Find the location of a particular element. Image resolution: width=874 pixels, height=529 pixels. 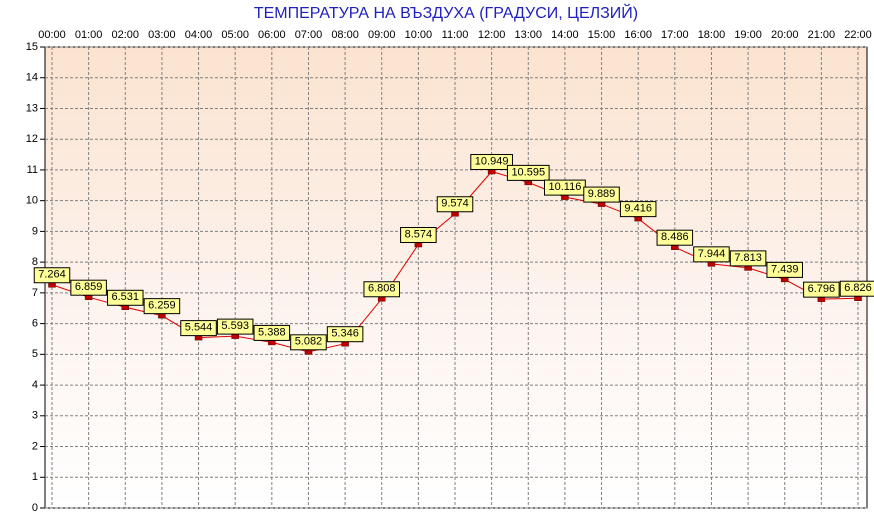

value-label-text: 6.859 is located at coordinates (89, 287).